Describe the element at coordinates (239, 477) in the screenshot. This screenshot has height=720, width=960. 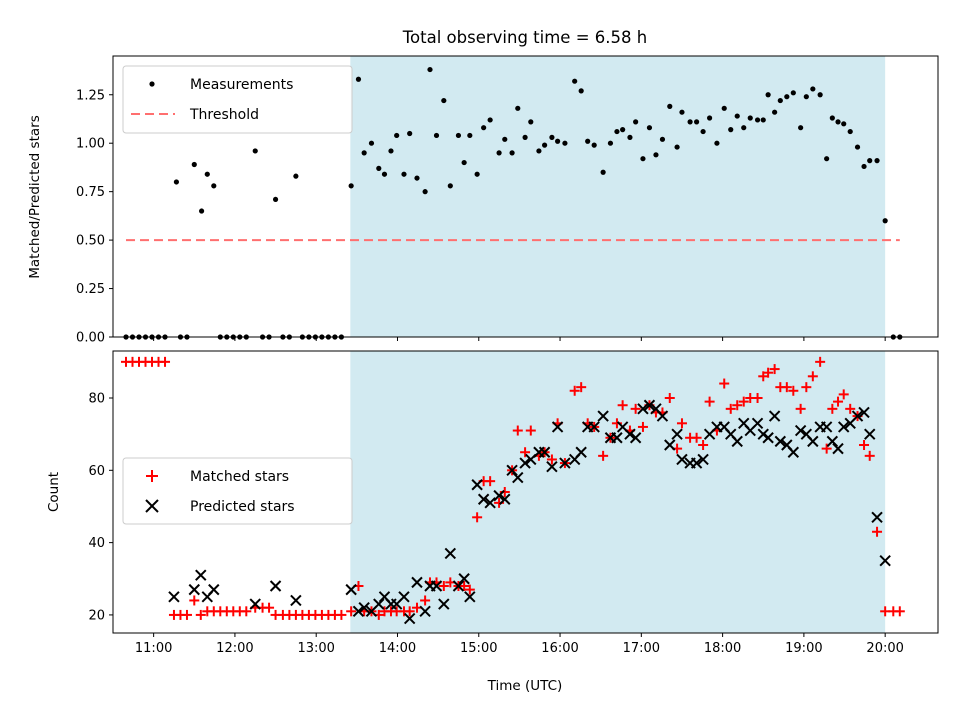
I see `legend-matched-label: Matched stars` at that location.